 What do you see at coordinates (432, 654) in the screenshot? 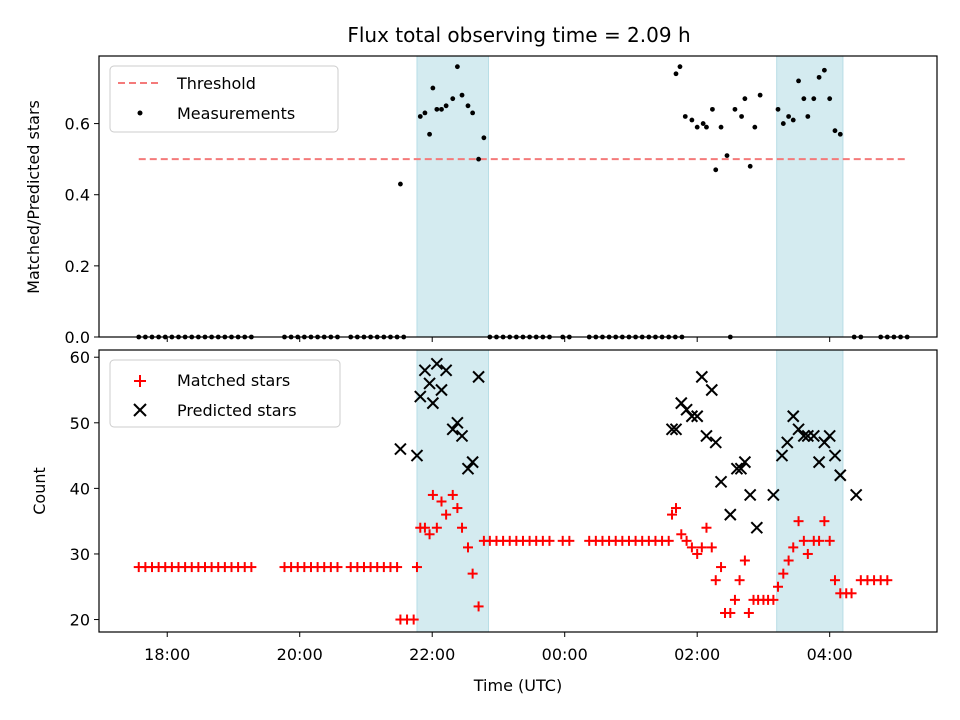
I see `bottom-x-tick-label: 22:00` at bounding box center [432, 654].